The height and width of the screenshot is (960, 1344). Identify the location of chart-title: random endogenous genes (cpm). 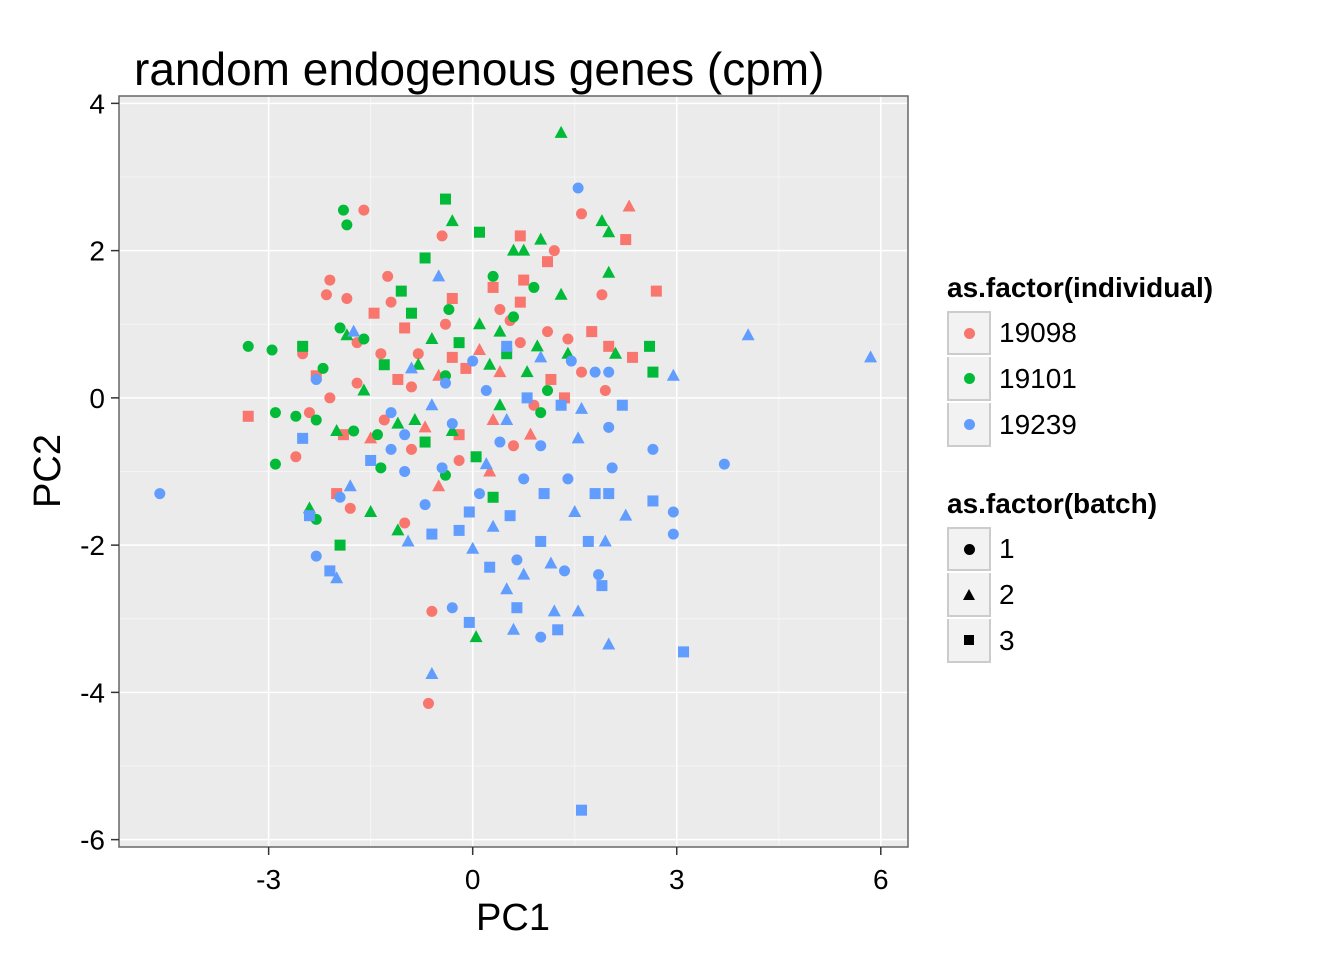
(479, 69).